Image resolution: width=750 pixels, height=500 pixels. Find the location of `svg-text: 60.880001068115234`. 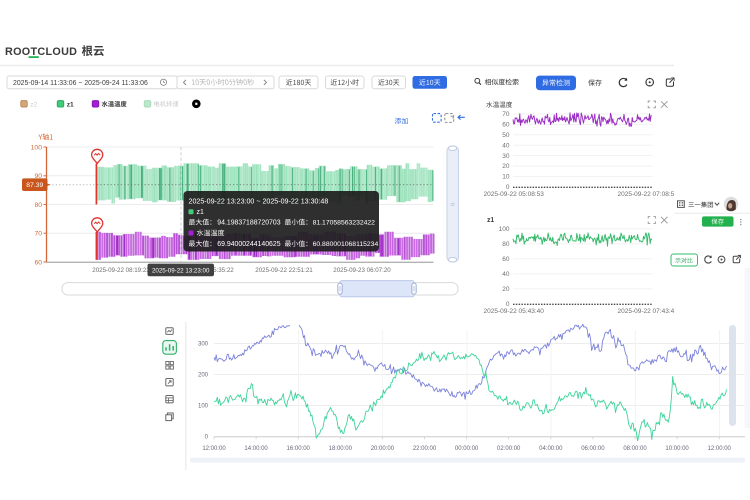

svg-text: 60.880001068115234 is located at coordinates (346, 244).